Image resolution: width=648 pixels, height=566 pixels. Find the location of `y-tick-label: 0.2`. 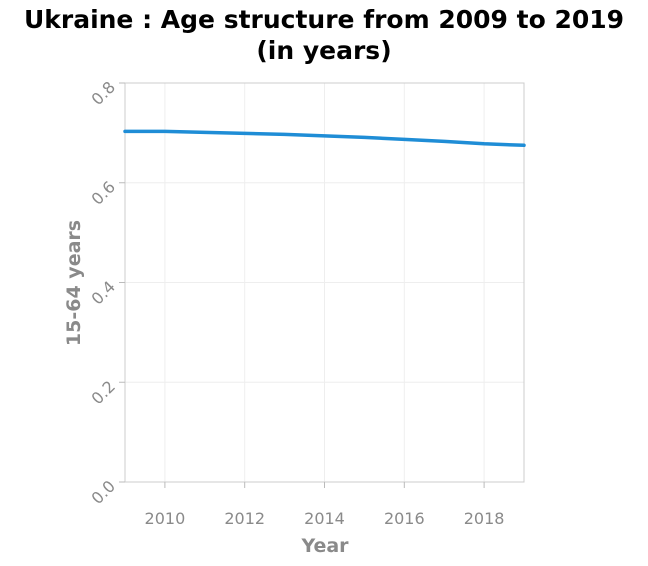

y-tick-label: 0.2 is located at coordinates (103, 392).